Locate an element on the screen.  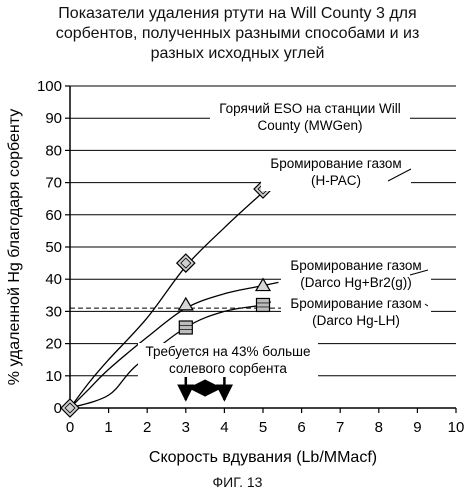
x-tick-label-2: 2 is located at coordinates (147, 427).